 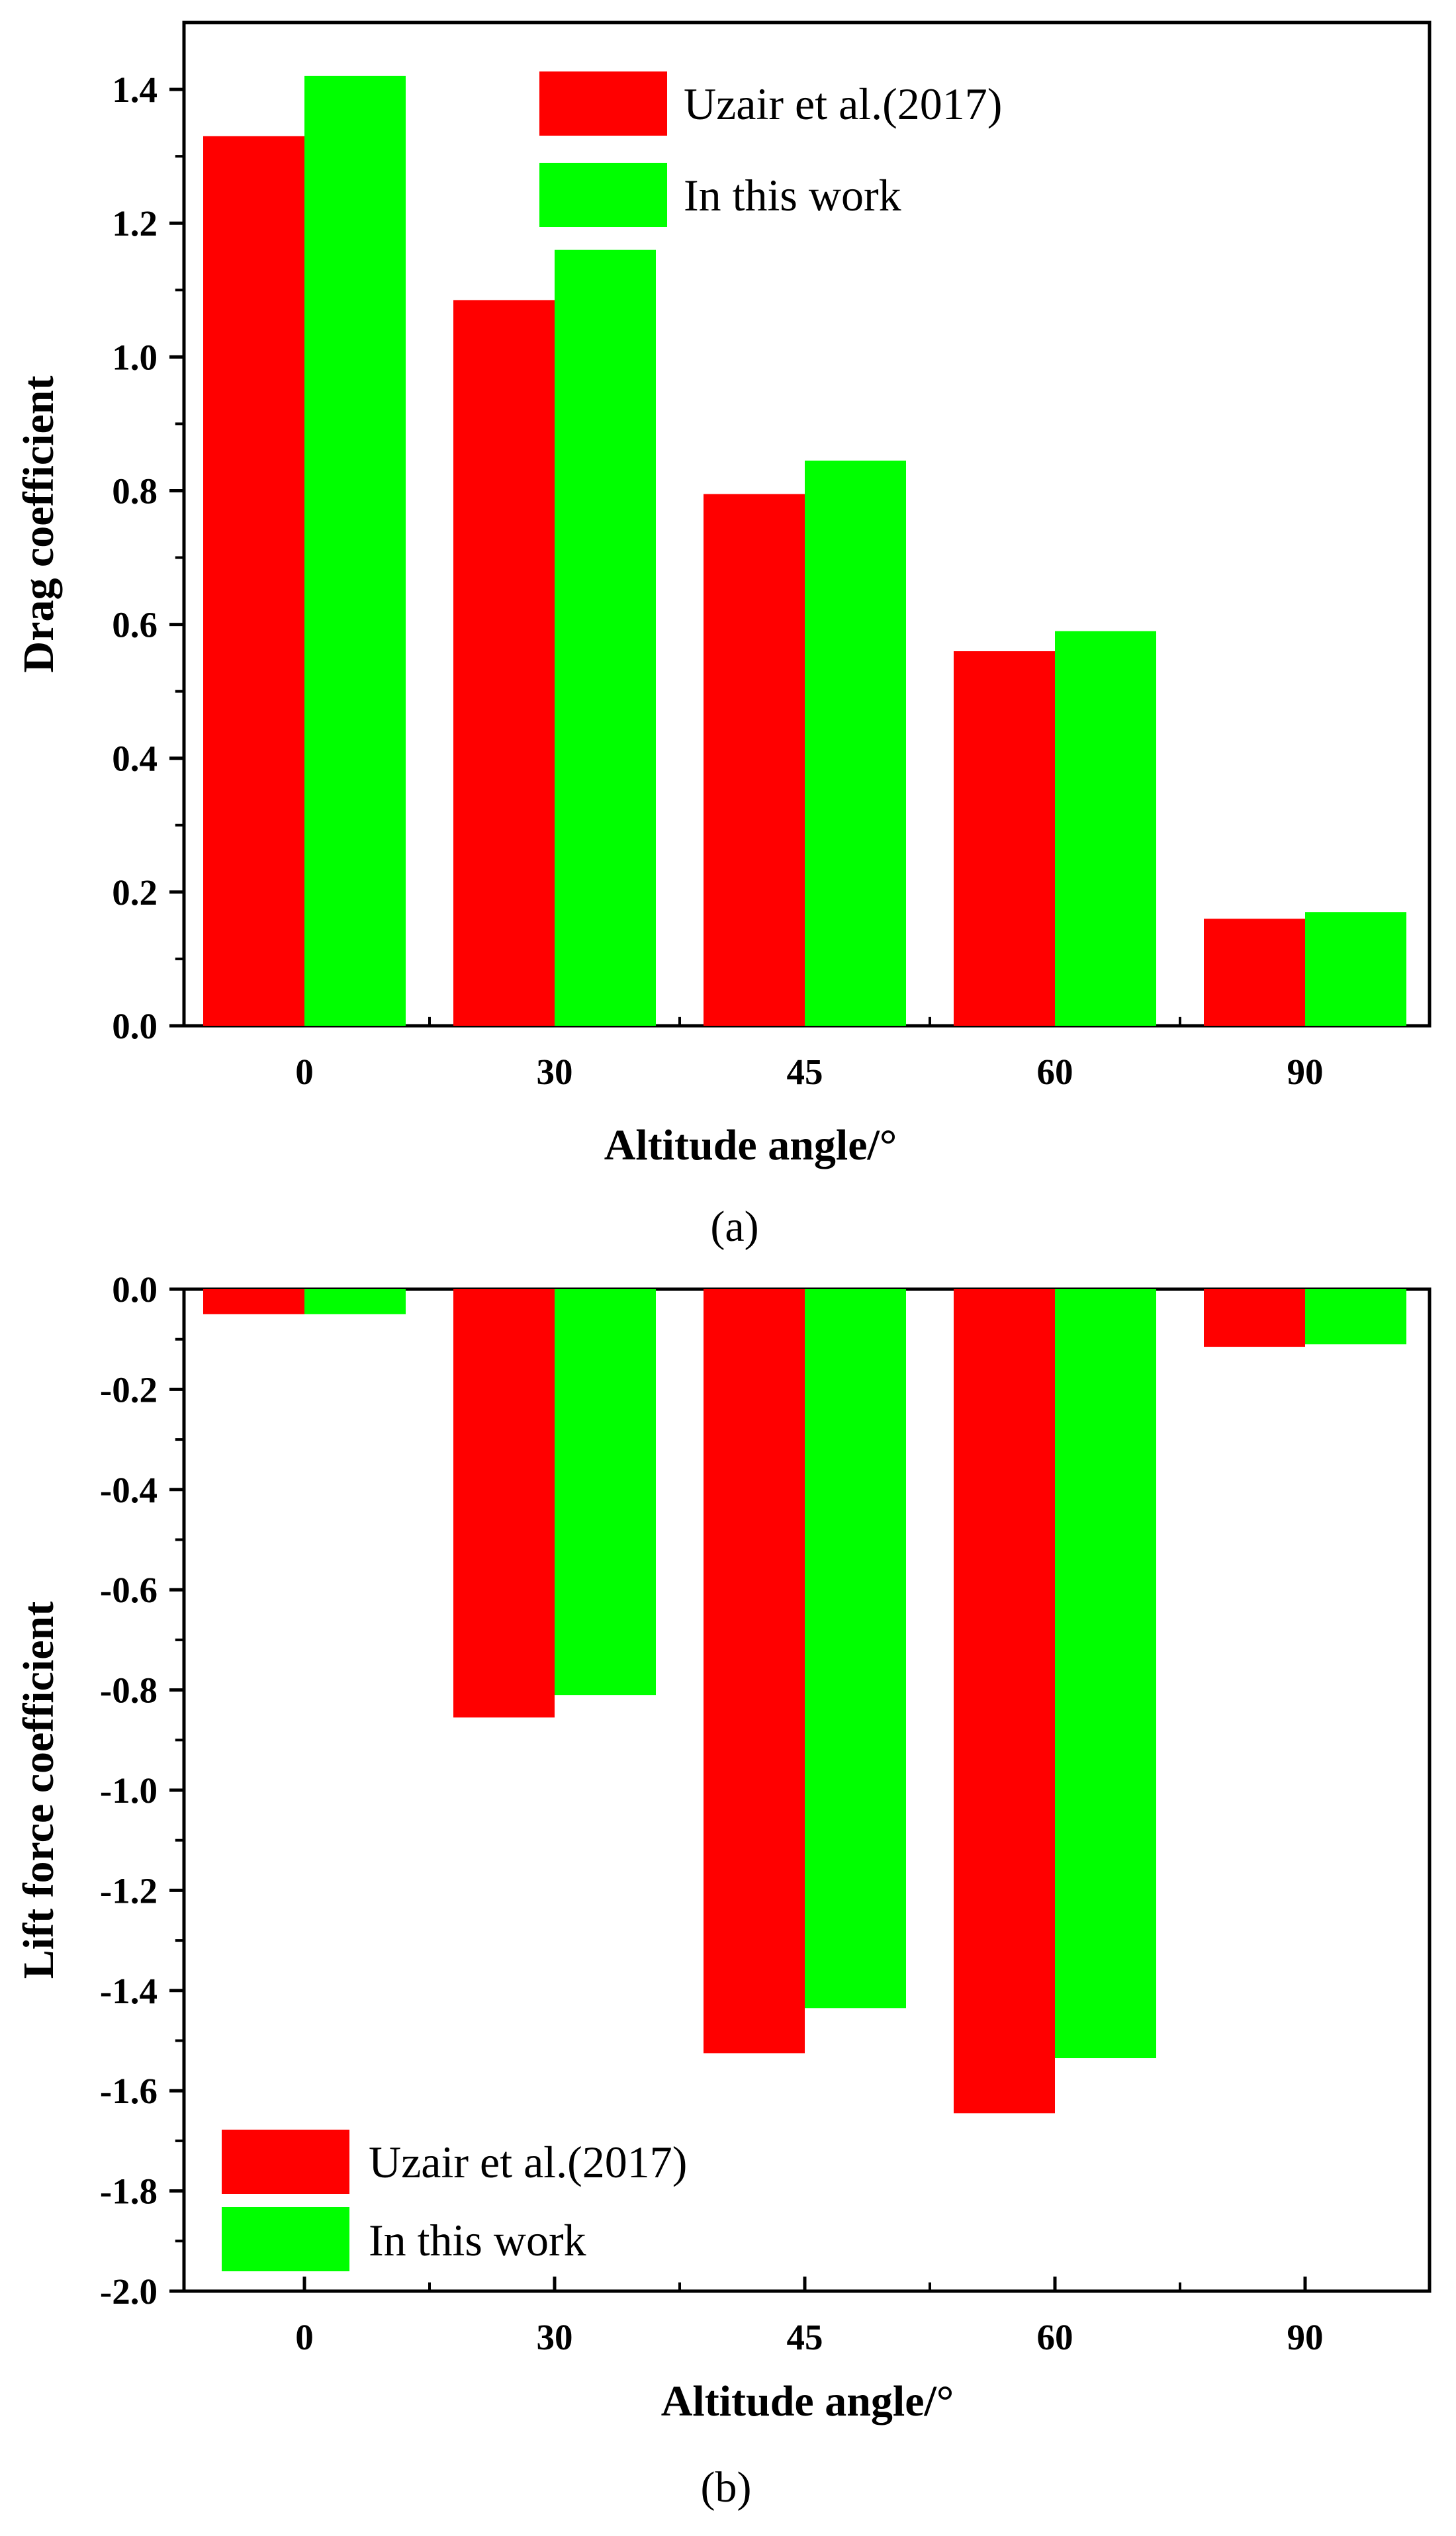 I want to click on panel-b-legend: Uzair et al.(2017) In this work, so click(x=454, y=2200).